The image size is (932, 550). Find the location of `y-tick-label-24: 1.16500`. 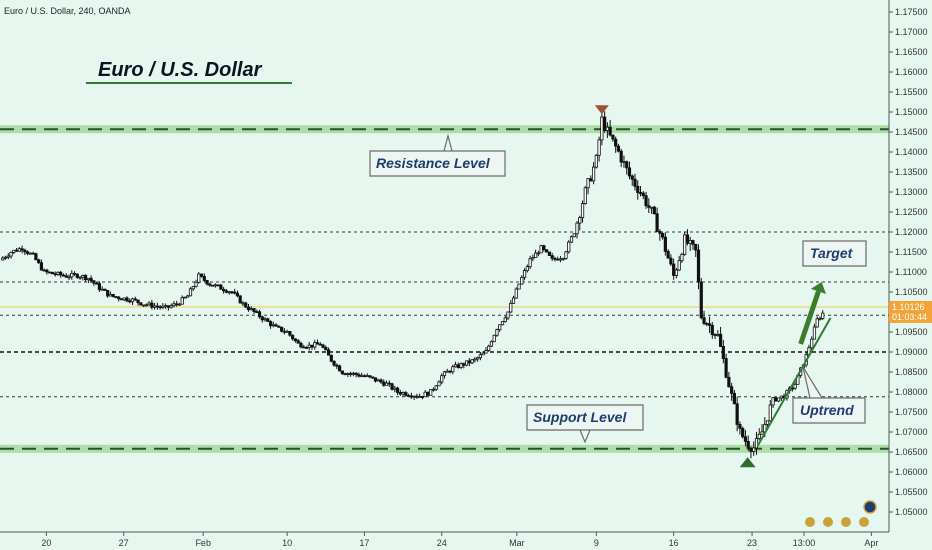

y-tick-label-24: 1.16500 is located at coordinates (911, 52).